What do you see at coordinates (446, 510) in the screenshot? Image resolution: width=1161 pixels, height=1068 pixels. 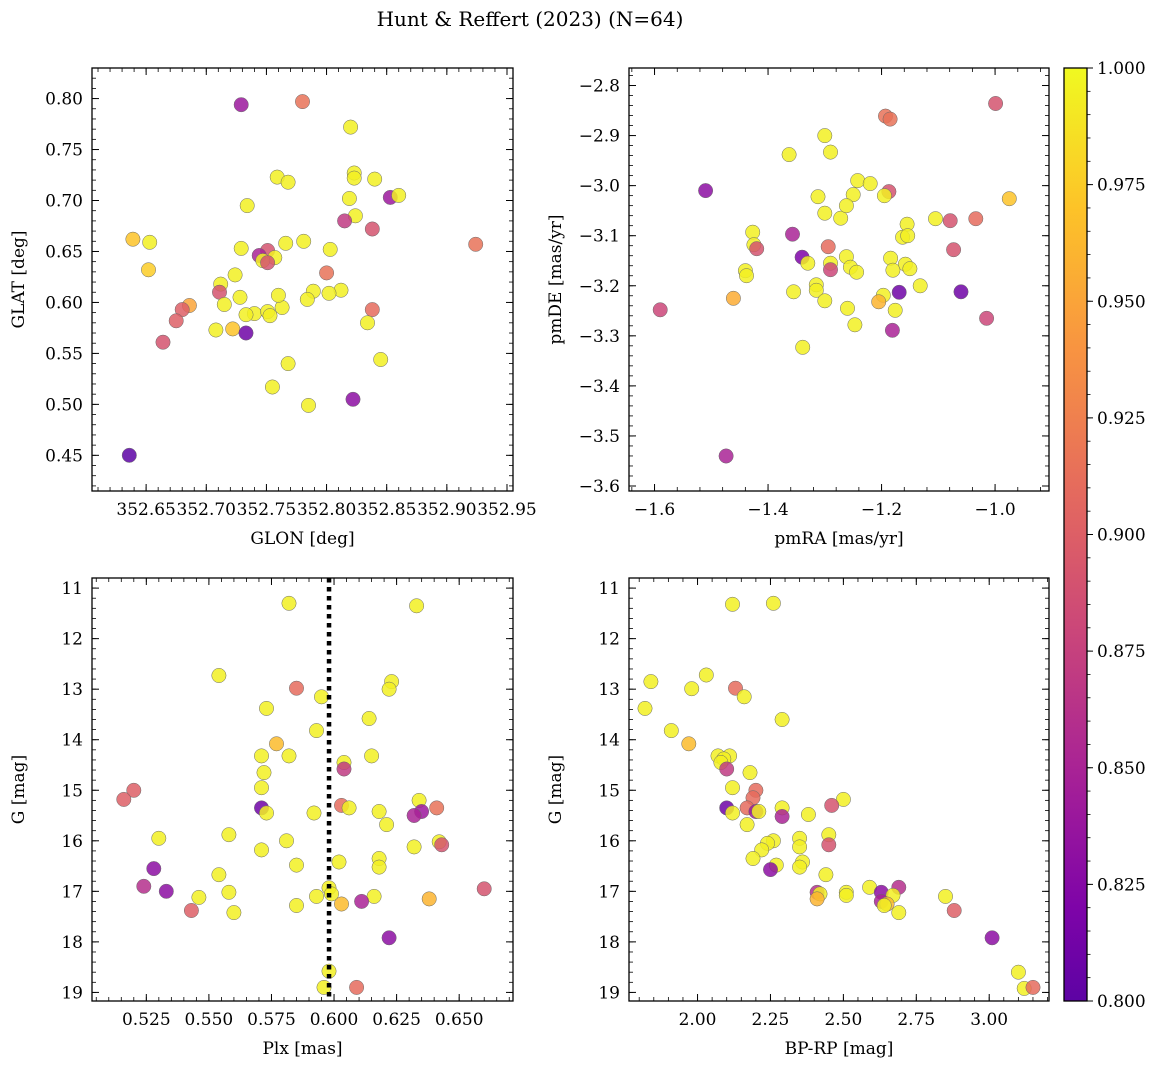 I see `sky-xtick-label: 352.90` at bounding box center [446, 510].